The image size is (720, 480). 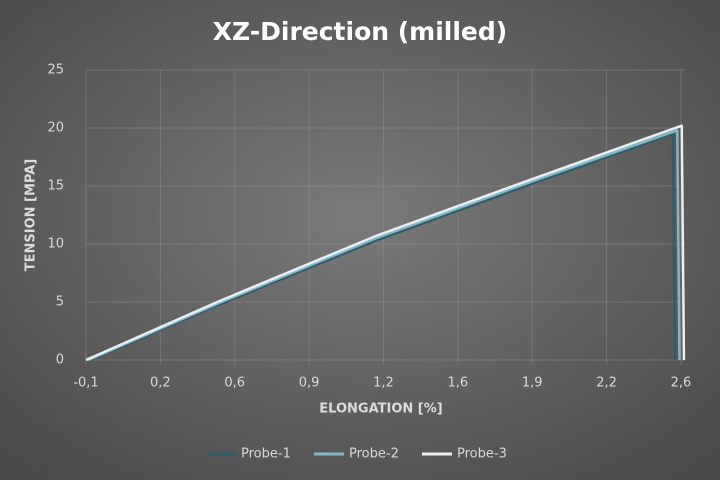 I want to click on x-tick-label: 1,2, so click(x=383, y=383).